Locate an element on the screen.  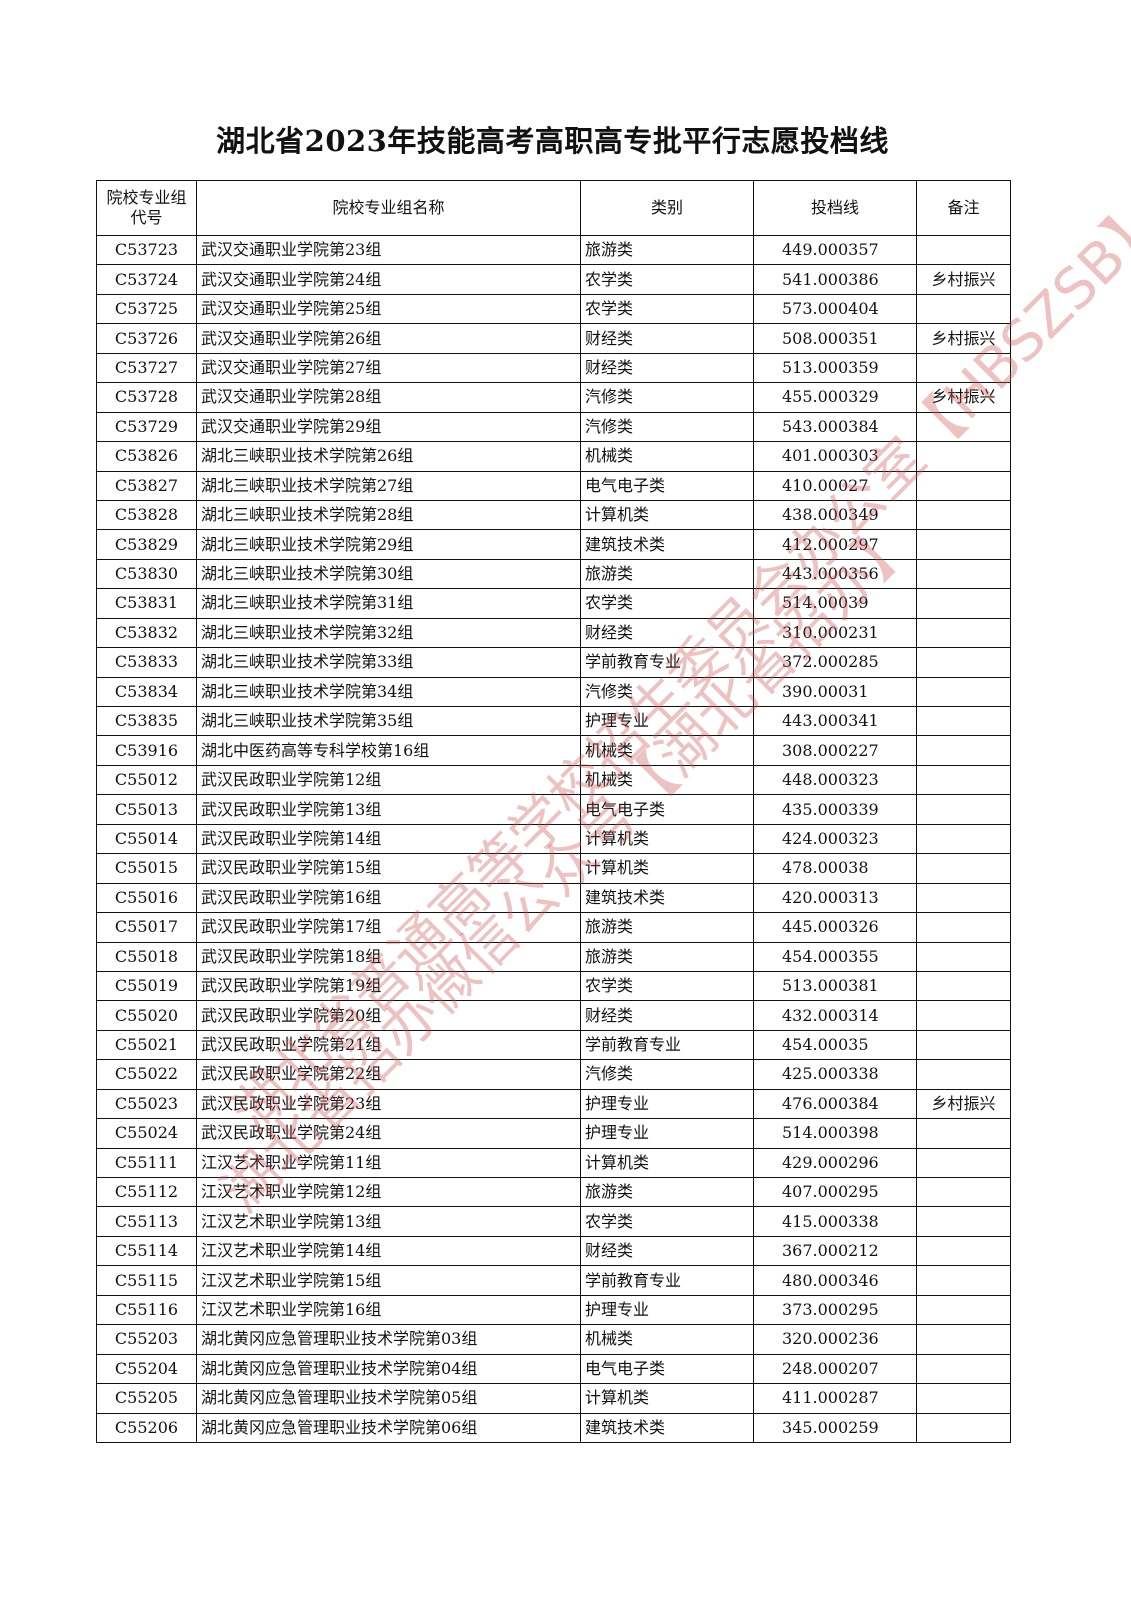
cell-name: 湖北三峡职业技术学院第31组 is located at coordinates (388, 603).